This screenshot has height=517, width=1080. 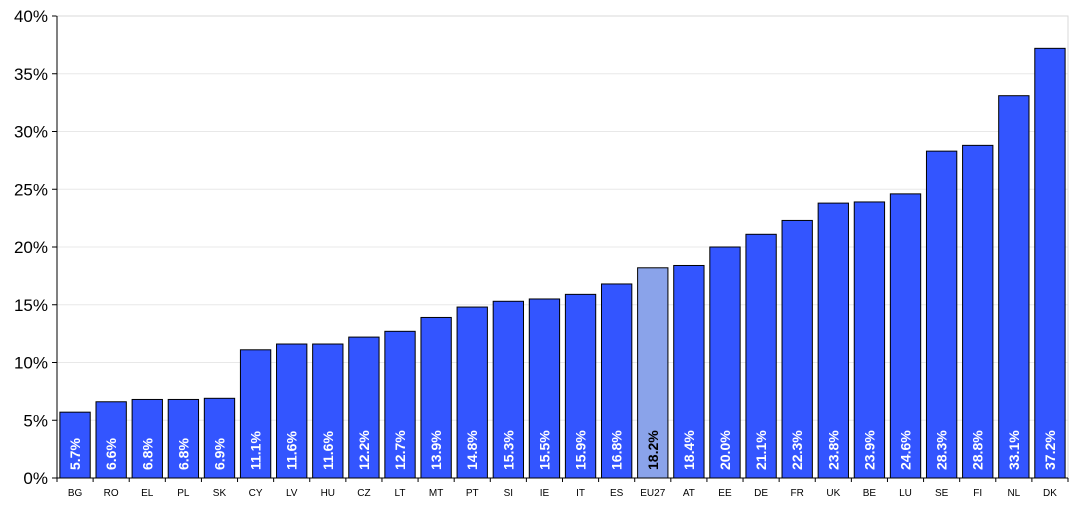 I want to click on data-label-lu: 24.6%, so click(x=906, y=450).